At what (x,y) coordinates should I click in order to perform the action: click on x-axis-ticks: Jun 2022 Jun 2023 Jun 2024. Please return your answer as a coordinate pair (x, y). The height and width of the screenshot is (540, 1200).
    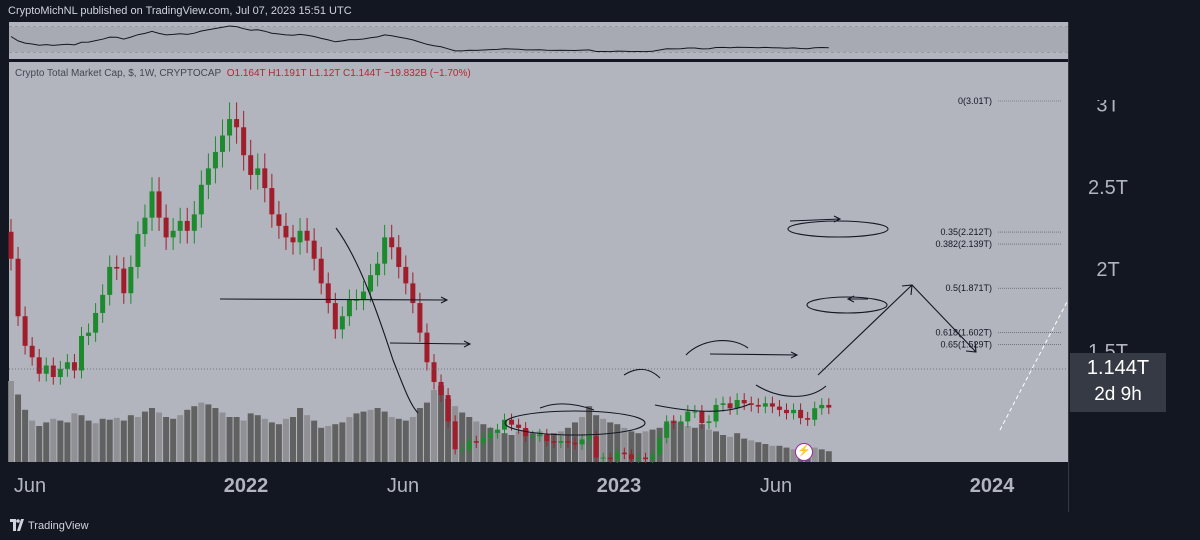
    Looking at the image, I should click on (514, 486).